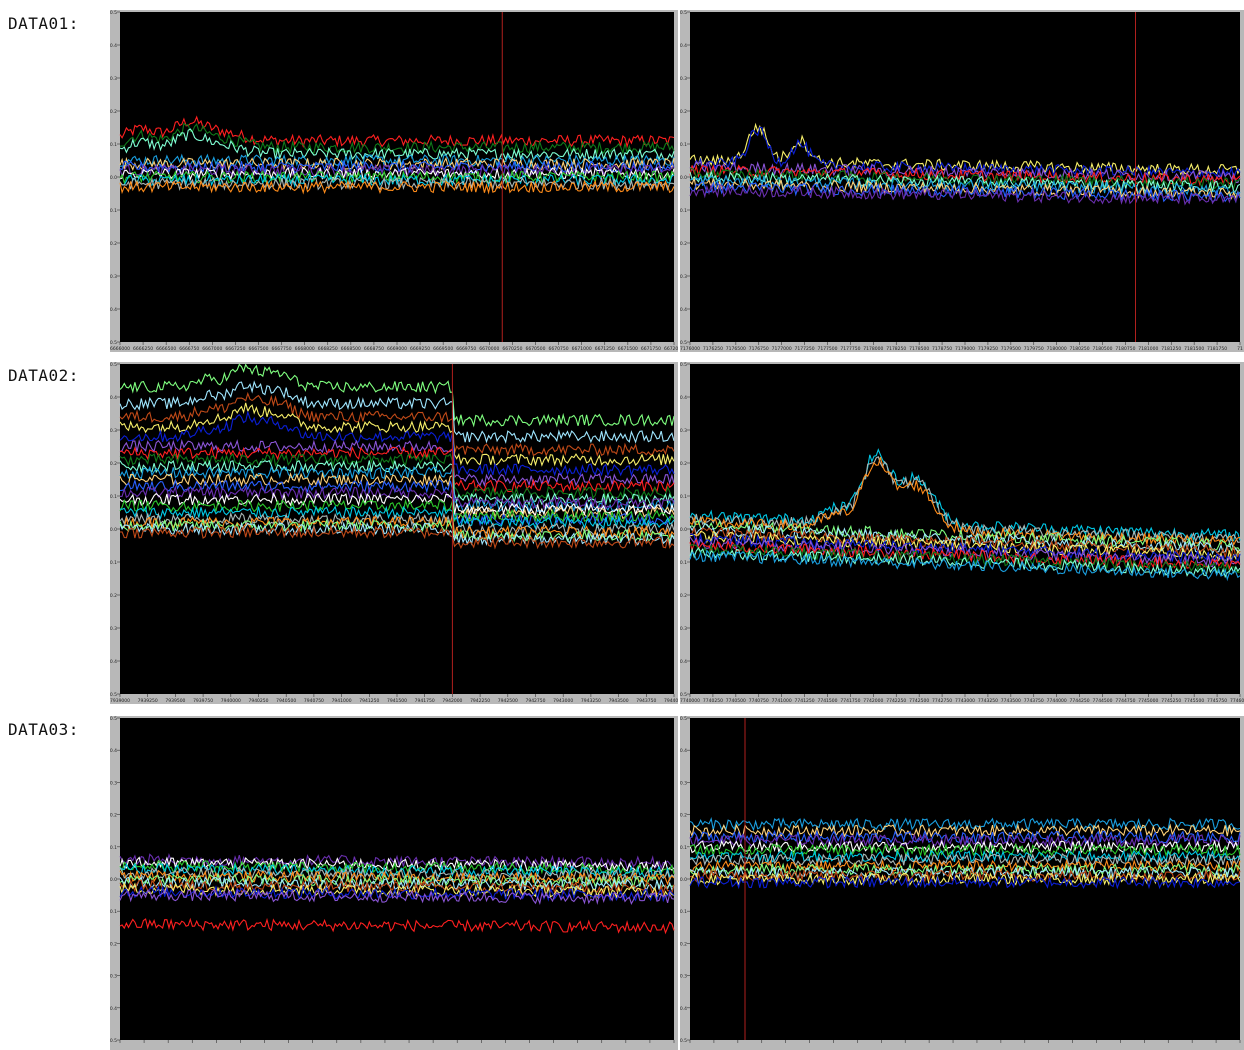 This screenshot has width=1244, height=1050. What do you see at coordinates (452, 701) in the screenshot?
I see `x-tick-label: 7942000` at bounding box center [452, 701].